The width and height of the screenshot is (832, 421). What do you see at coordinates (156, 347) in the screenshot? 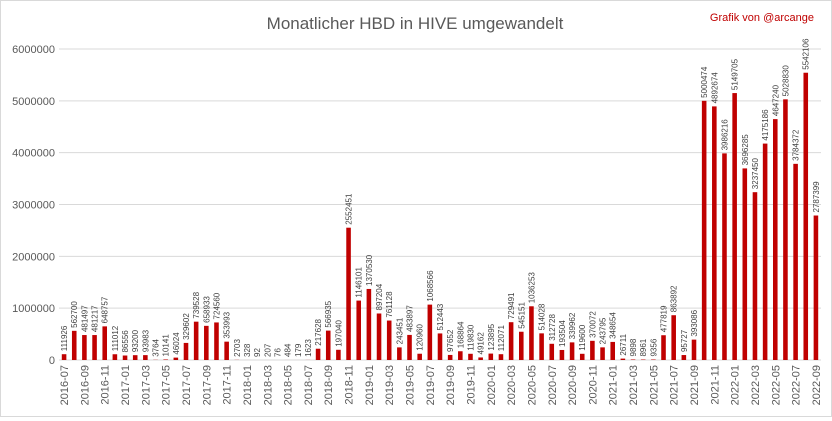
I see `data-label: 3764` at bounding box center [156, 347].